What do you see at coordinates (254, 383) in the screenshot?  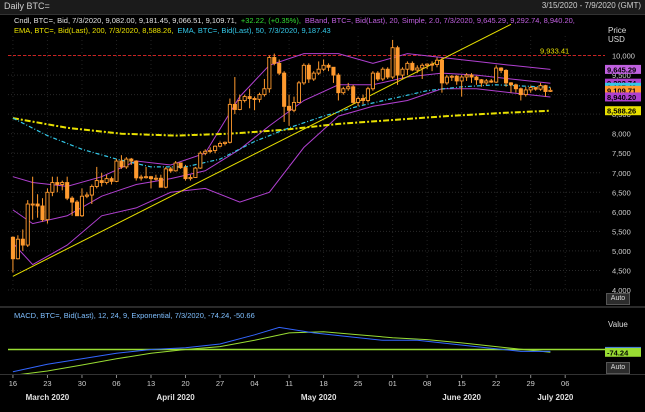 I see `date-tick-label: 04` at bounding box center [254, 383].